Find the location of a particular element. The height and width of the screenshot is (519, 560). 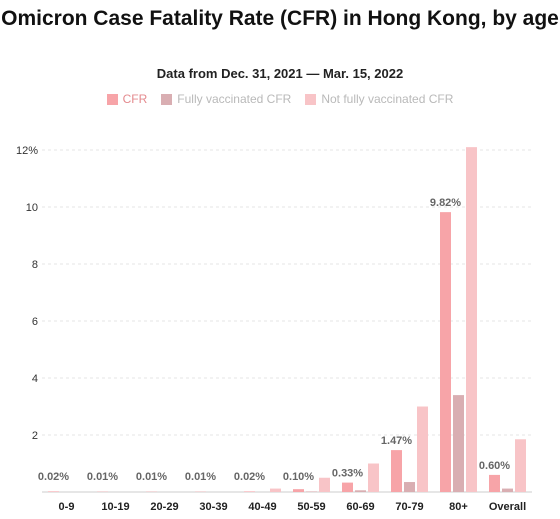

x-tick-label: 0-9 is located at coordinates (67, 507).